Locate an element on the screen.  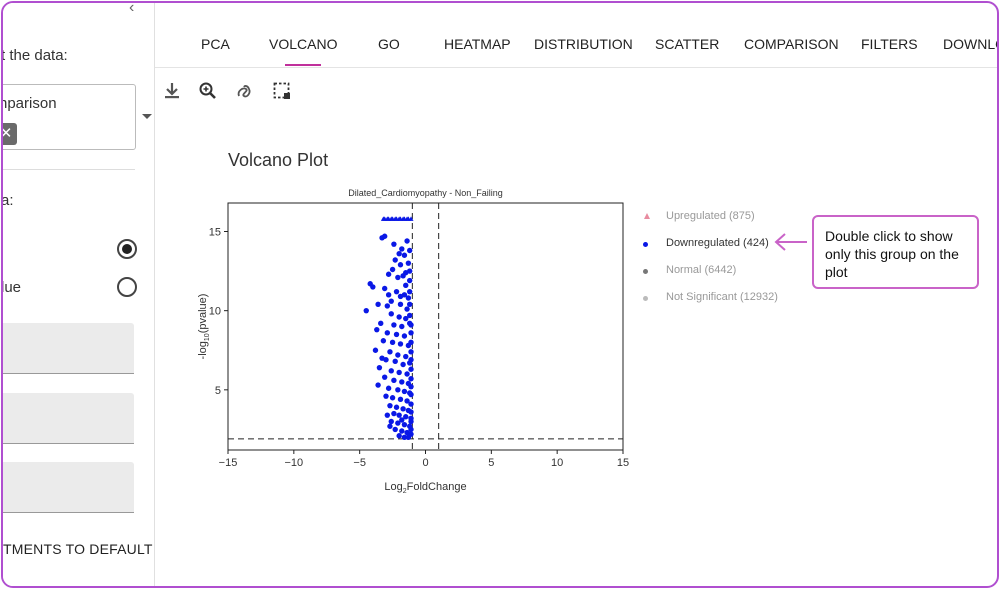
lasso-icon is located at coordinates (245, 91).